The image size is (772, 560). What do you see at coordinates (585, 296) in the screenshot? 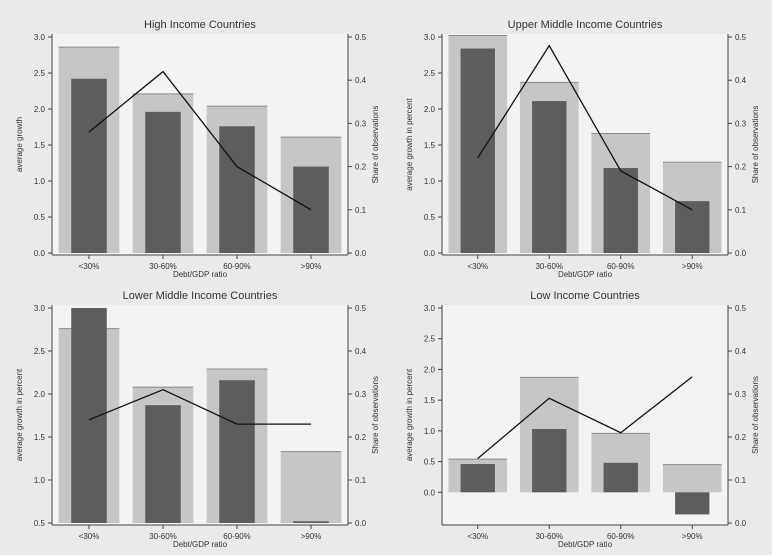
I see `chart-title: Low Income Countries` at bounding box center [585, 296].